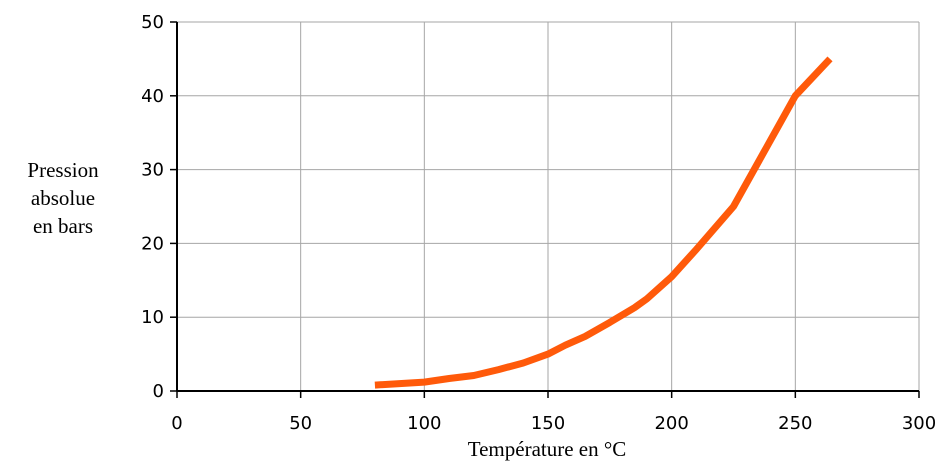  I want to click on y-axis-label-line-1: Pression, so click(63, 170).